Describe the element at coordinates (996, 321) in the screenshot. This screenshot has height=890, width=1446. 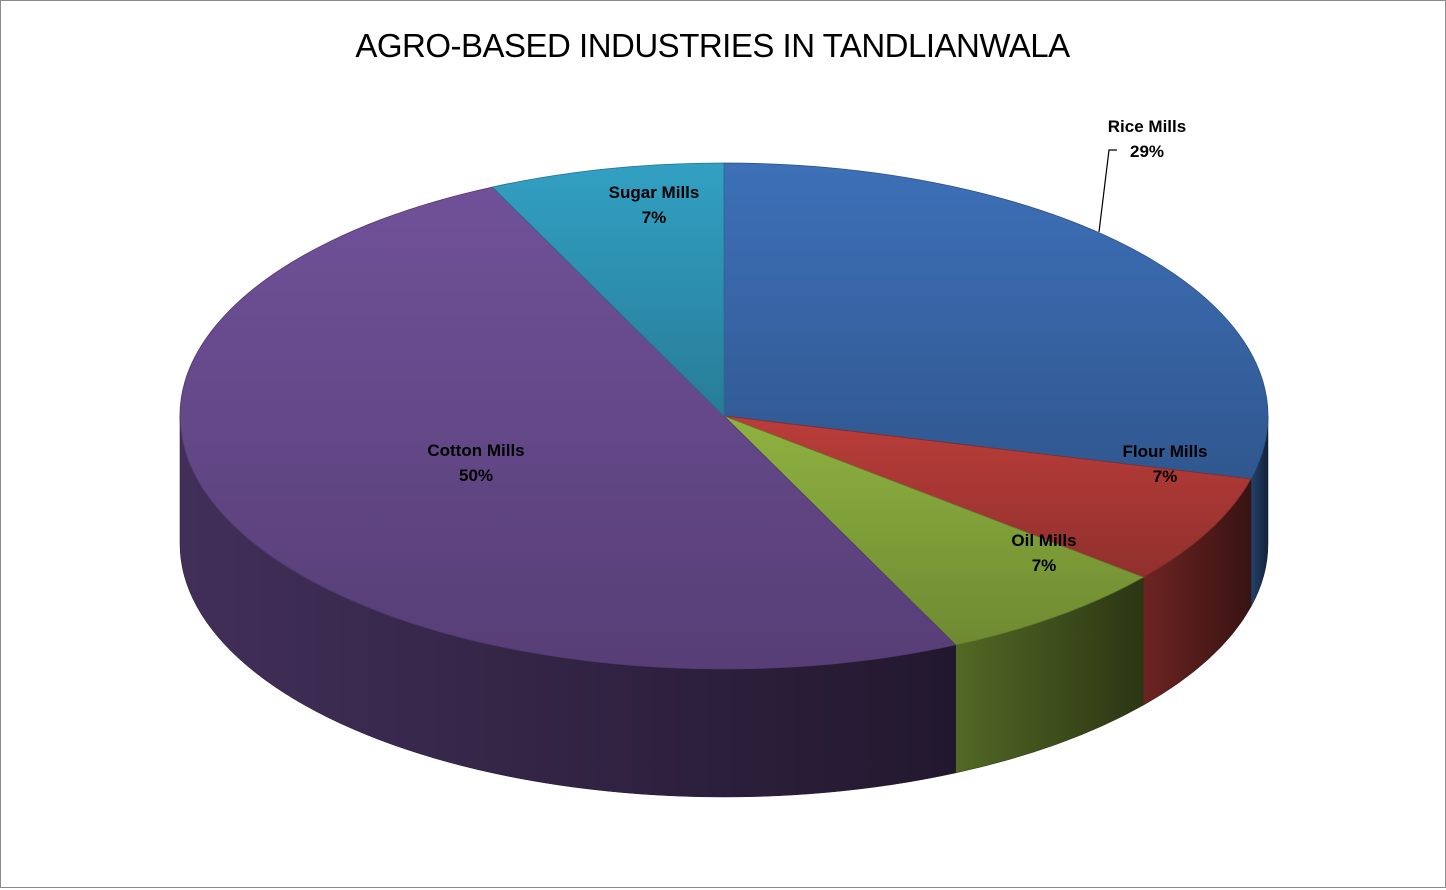
I see `slice-rice-mills` at that location.